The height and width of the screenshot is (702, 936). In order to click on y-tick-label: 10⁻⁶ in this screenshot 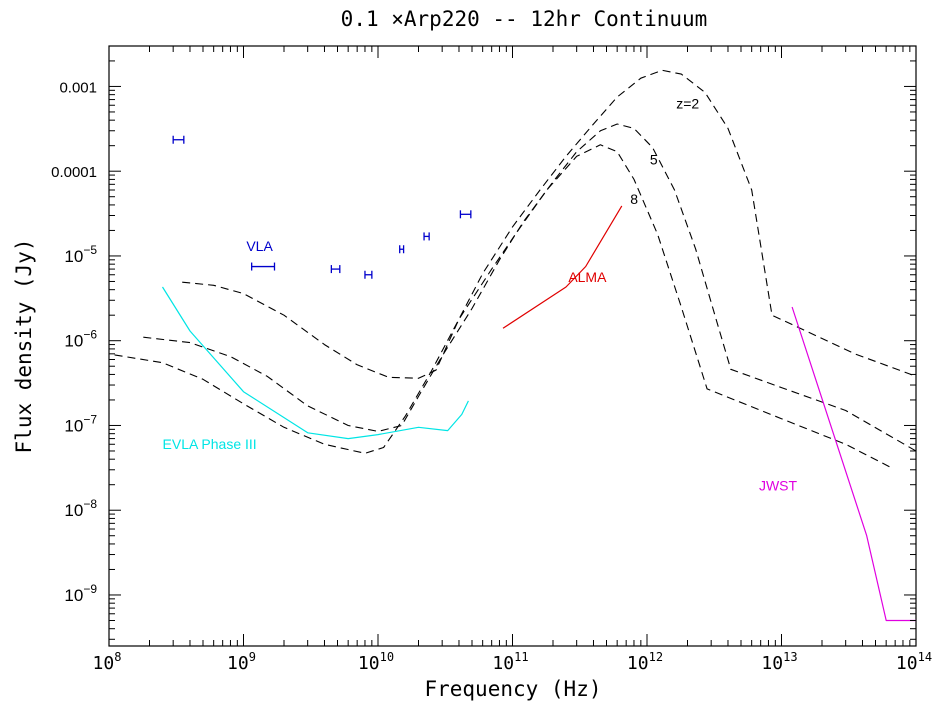, I will do `click(80, 339)`.